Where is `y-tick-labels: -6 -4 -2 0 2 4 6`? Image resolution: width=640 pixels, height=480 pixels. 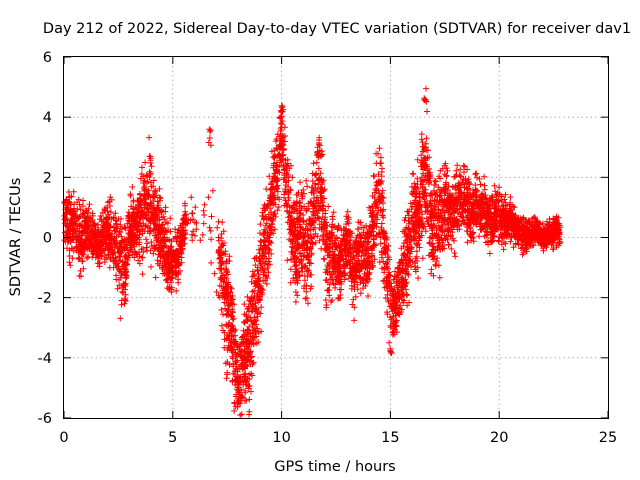
y-tick-labels: -6 -4 -2 0 2 4 6 is located at coordinates (45, 238).